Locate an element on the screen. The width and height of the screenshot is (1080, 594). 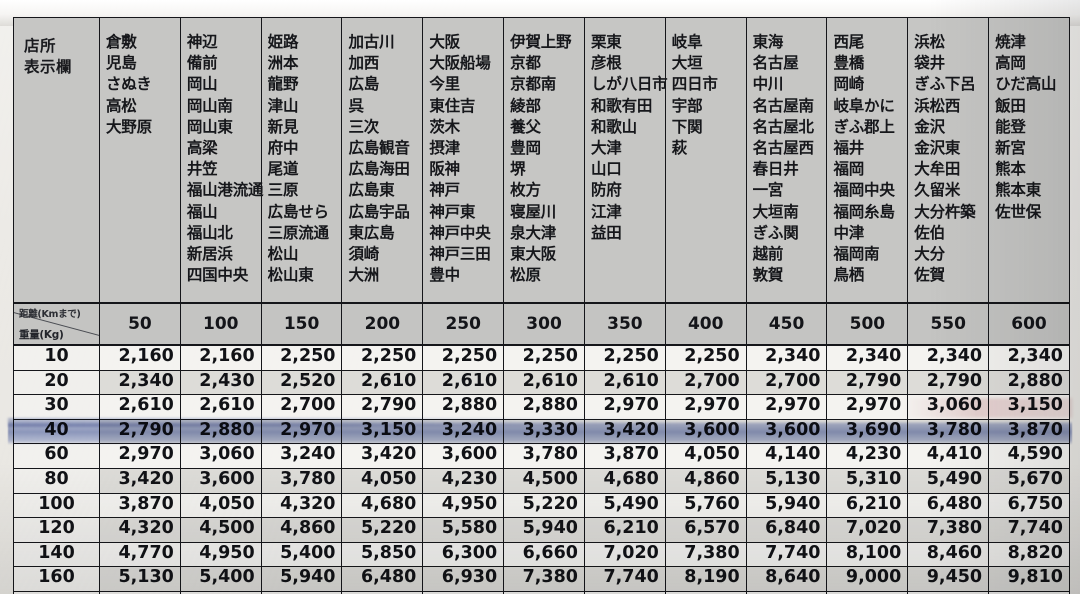
rate-cell: 4,320 is located at coordinates (140, 530).